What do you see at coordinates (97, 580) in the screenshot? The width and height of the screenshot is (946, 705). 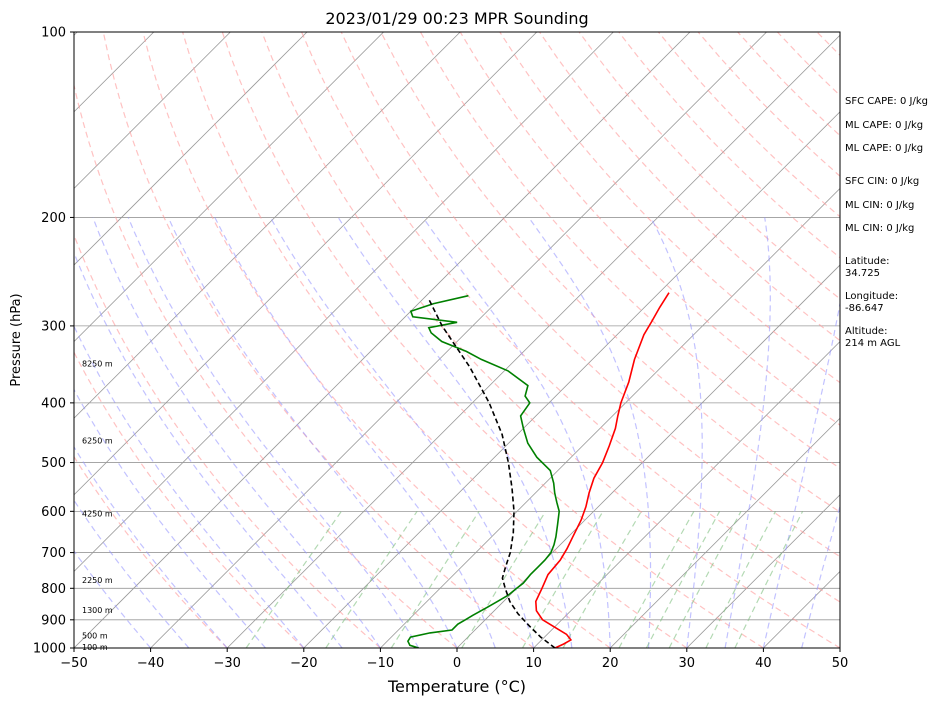 I see `height-label: 2250 m` at bounding box center [97, 580].